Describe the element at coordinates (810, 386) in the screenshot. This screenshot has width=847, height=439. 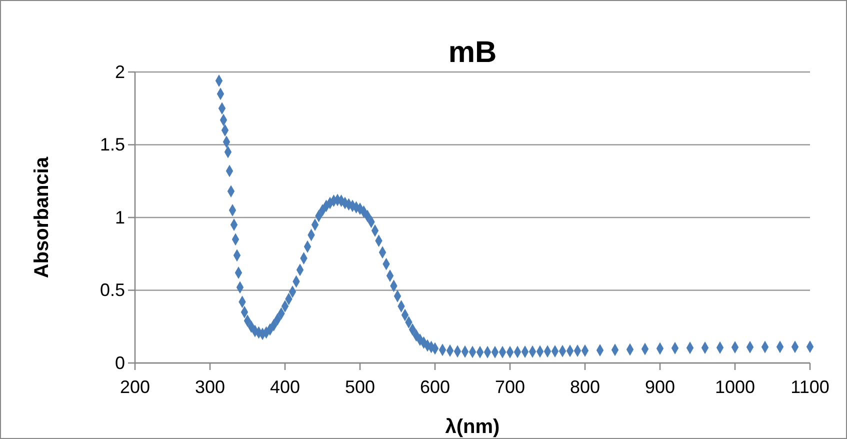
I see `x-tick-label: 1100` at that location.